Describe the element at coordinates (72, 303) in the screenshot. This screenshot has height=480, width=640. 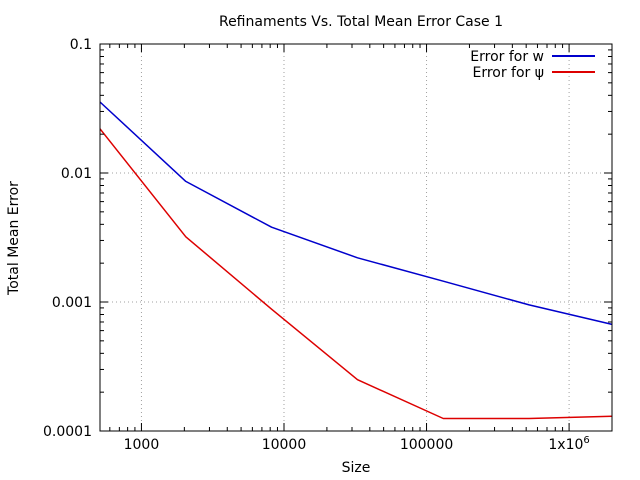
I see `y-tick-label: 0.001` at that location.